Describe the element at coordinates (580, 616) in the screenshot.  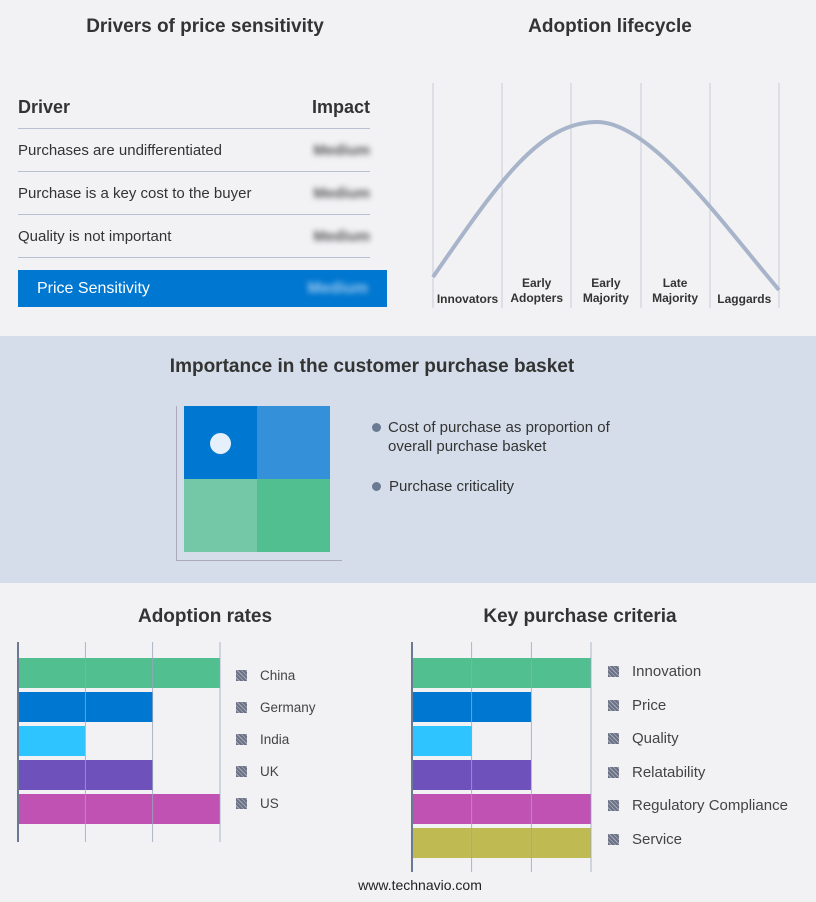
I see `kpc-title: Key purchase criteria` at that location.